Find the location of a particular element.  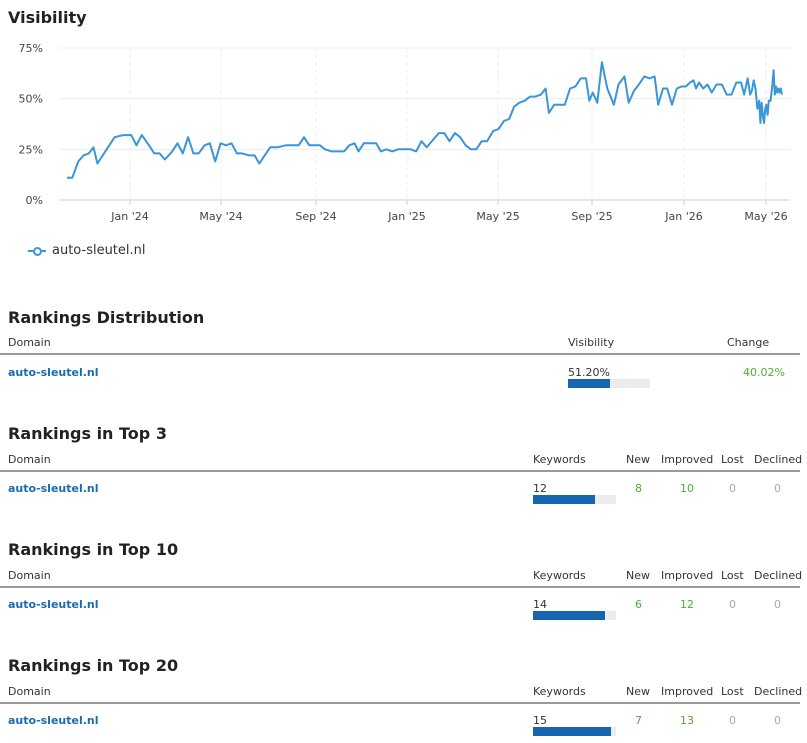

rankings-distribution-title: Rankings Distribution is located at coordinates (106, 317).